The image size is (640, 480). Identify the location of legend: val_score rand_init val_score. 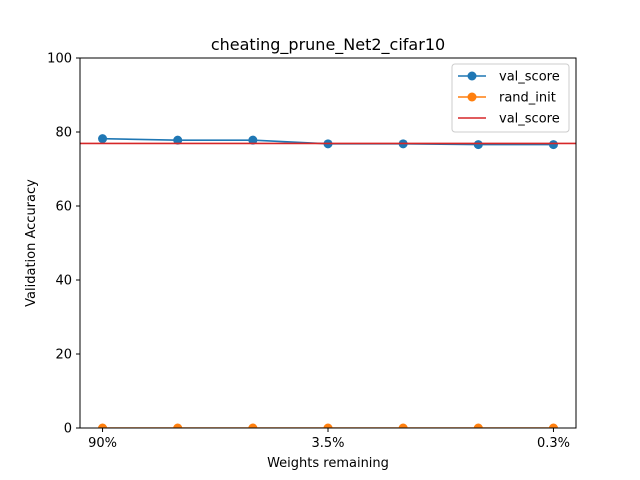
(510, 98).